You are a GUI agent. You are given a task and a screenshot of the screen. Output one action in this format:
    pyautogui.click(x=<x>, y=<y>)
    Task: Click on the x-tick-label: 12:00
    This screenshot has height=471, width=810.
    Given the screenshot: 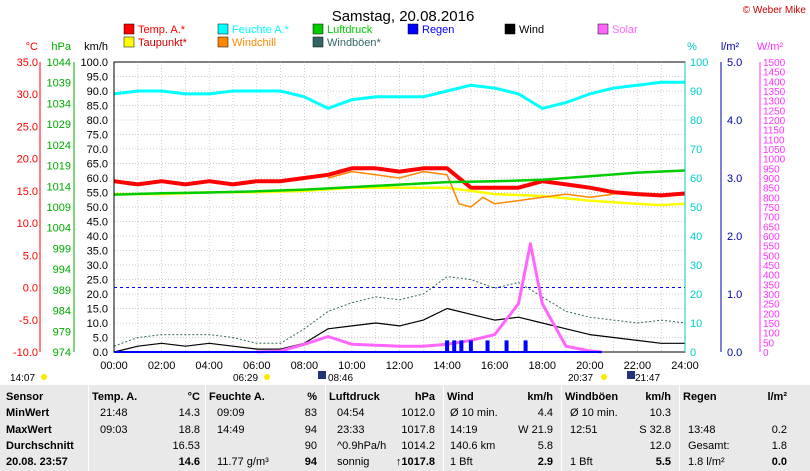 What is the action you would take?
    pyautogui.click(x=400, y=366)
    